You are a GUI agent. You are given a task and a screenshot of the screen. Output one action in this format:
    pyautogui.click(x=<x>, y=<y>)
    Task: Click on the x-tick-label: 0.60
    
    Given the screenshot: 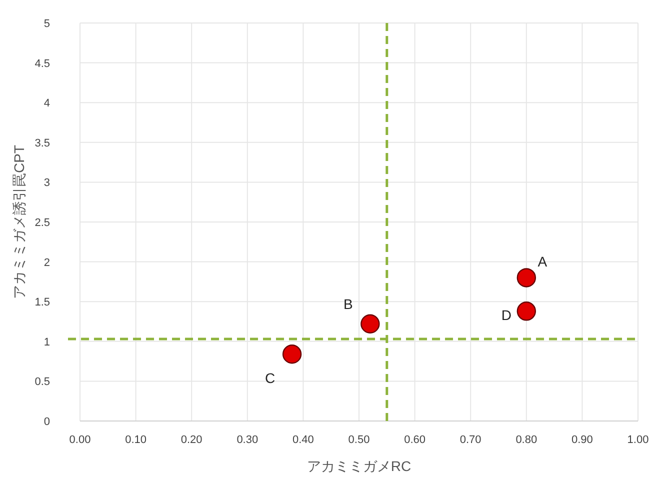 What is the action you would take?
    pyautogui.click(x=415, y=440)
    